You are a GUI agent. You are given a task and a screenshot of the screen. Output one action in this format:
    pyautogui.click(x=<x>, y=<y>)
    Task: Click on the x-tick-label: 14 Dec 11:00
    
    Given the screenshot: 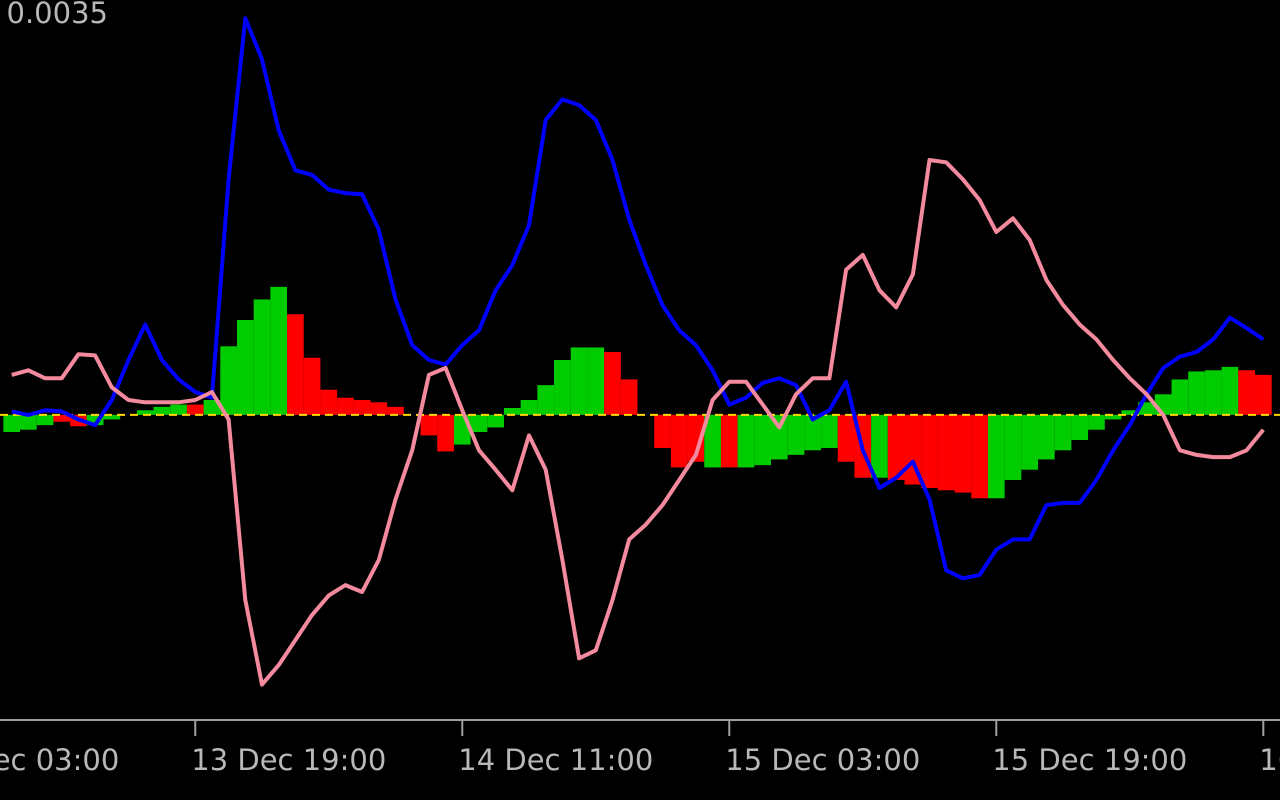 What is the action you would take?
    pyautogui.click(x=555, y=760)
    